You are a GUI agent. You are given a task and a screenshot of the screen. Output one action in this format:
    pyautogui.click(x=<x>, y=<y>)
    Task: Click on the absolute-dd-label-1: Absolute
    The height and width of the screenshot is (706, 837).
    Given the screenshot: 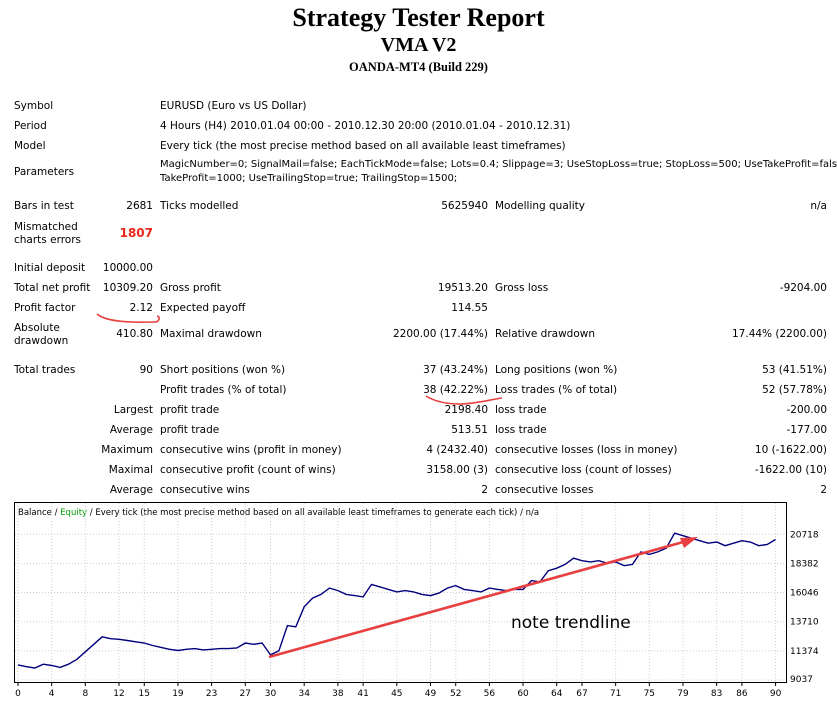 What is the action you would take?
    pyautogui.click(x=37, y=328)
    